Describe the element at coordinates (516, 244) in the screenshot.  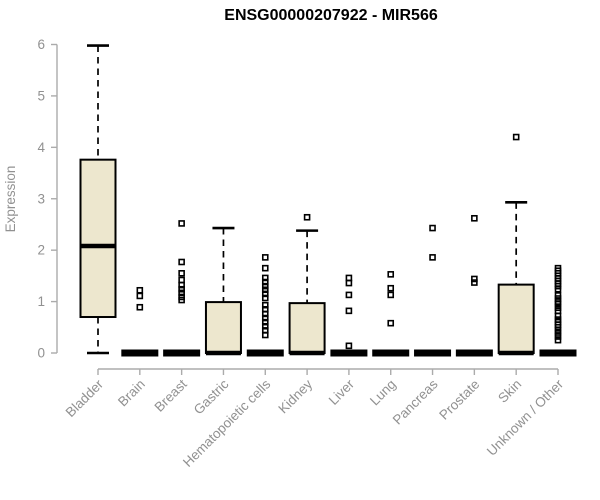
I see `boxplot-skin` at that location.